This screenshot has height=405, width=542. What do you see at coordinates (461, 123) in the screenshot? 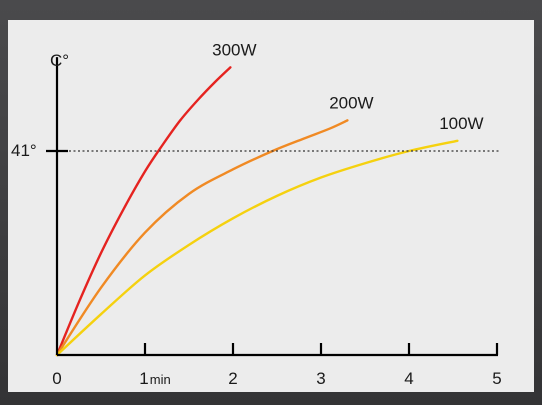
I see `series-label: 100W` at bounding box center [461, 123].